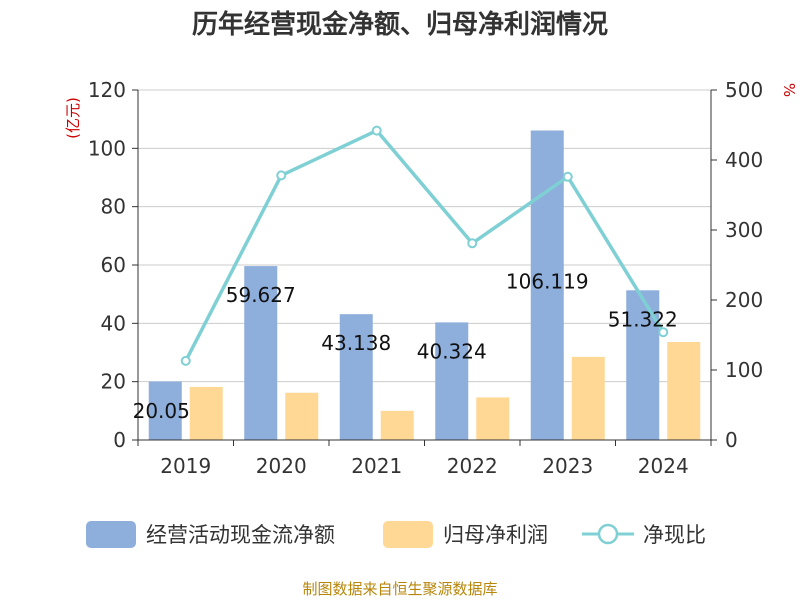  Describe the element at coordinates (281, 466) in the screenshot. I see `x-tick-label: 2020` at that location.